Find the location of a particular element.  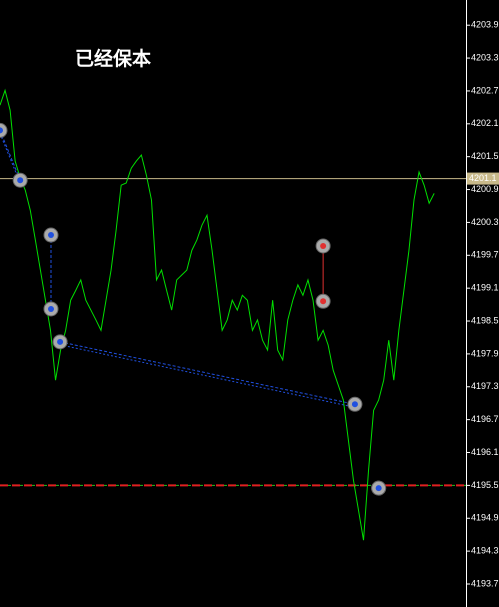

y-tick-label: 4202.1 is located at coordinates (485, 123).